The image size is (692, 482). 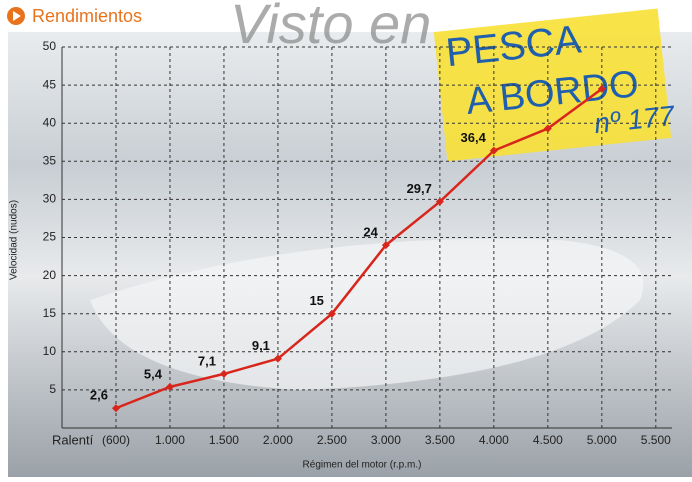 What do you see at coordinates (440, 440) in the screenshot?
I see `x-tick-label: 3.500` at bounding box center [440, 440].